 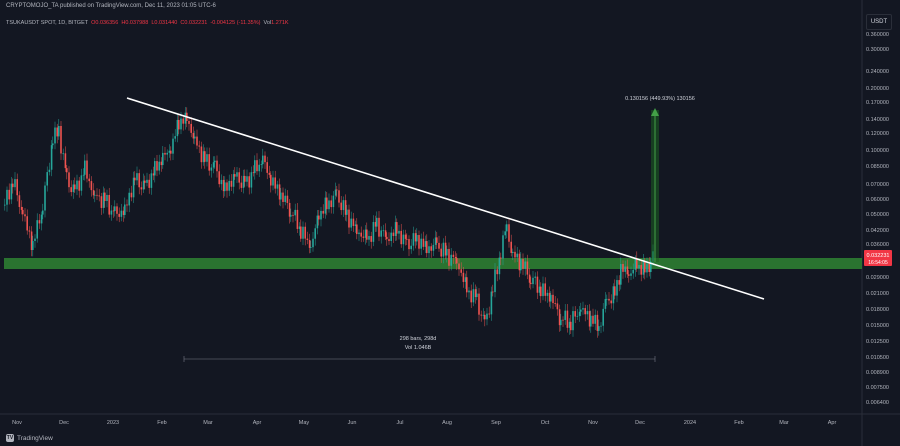 What do you see at coordinates (877, 103) in the screenshot?
I see `price-tick-label: 0.170000` at bounding box center [877, 103].